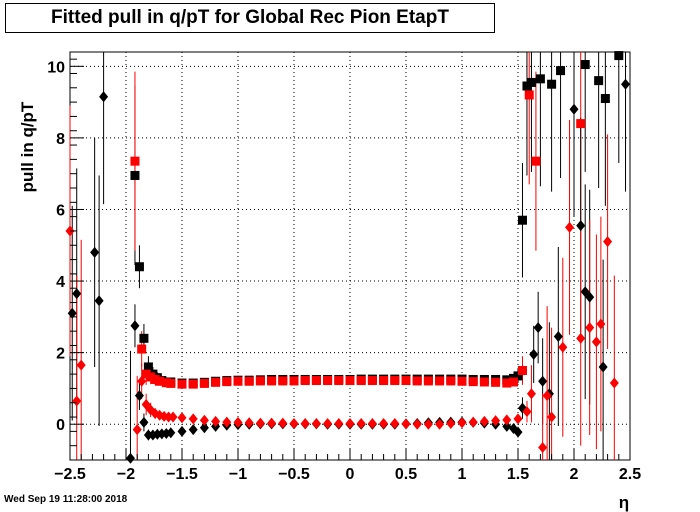 The image size is (700, 512). Describe the element at coordinates (574, 474) in the screenshot. I see `x-tick-label: 2` at that location.